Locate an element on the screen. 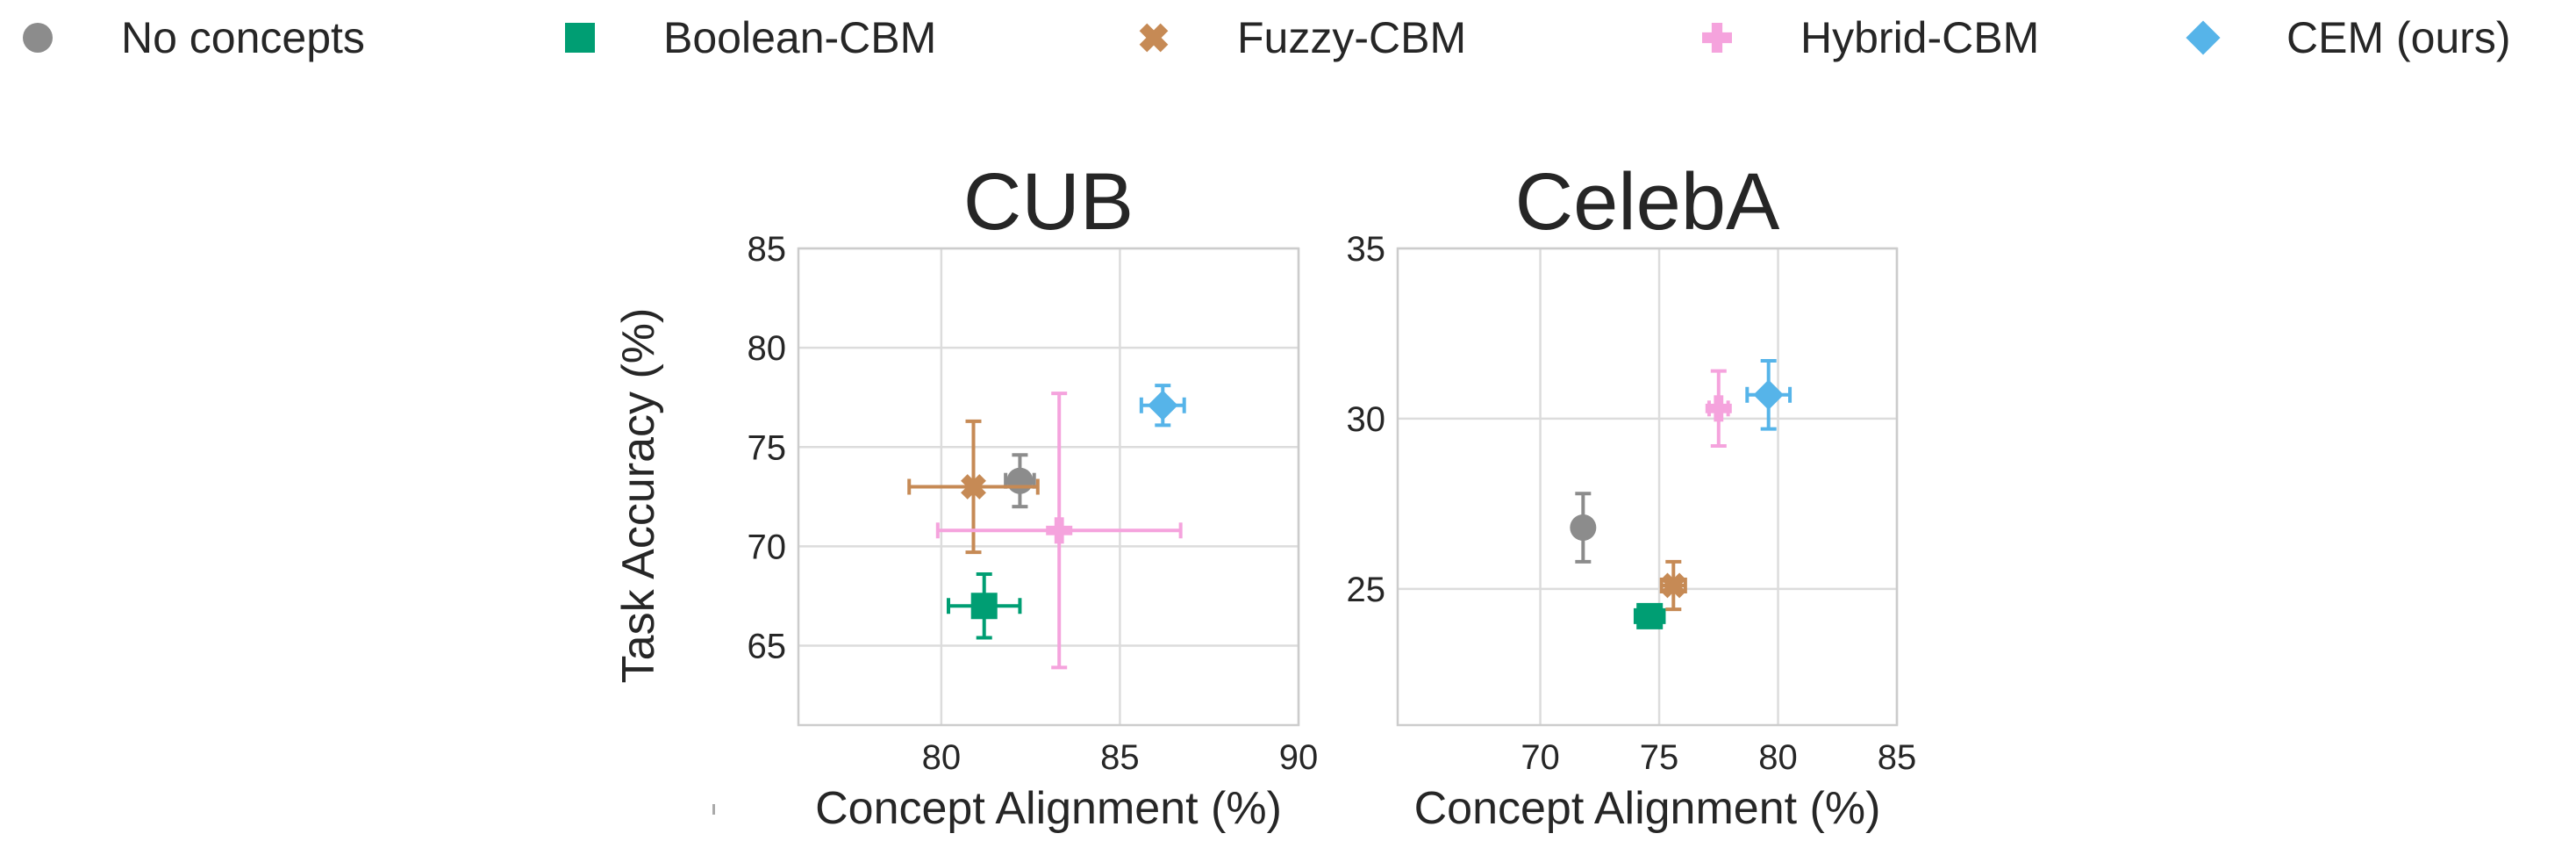 This screenshot has height=848, width=2576. legend-item-boolean-cbm: Boolean-CBM is located at coordinates (747, 37).